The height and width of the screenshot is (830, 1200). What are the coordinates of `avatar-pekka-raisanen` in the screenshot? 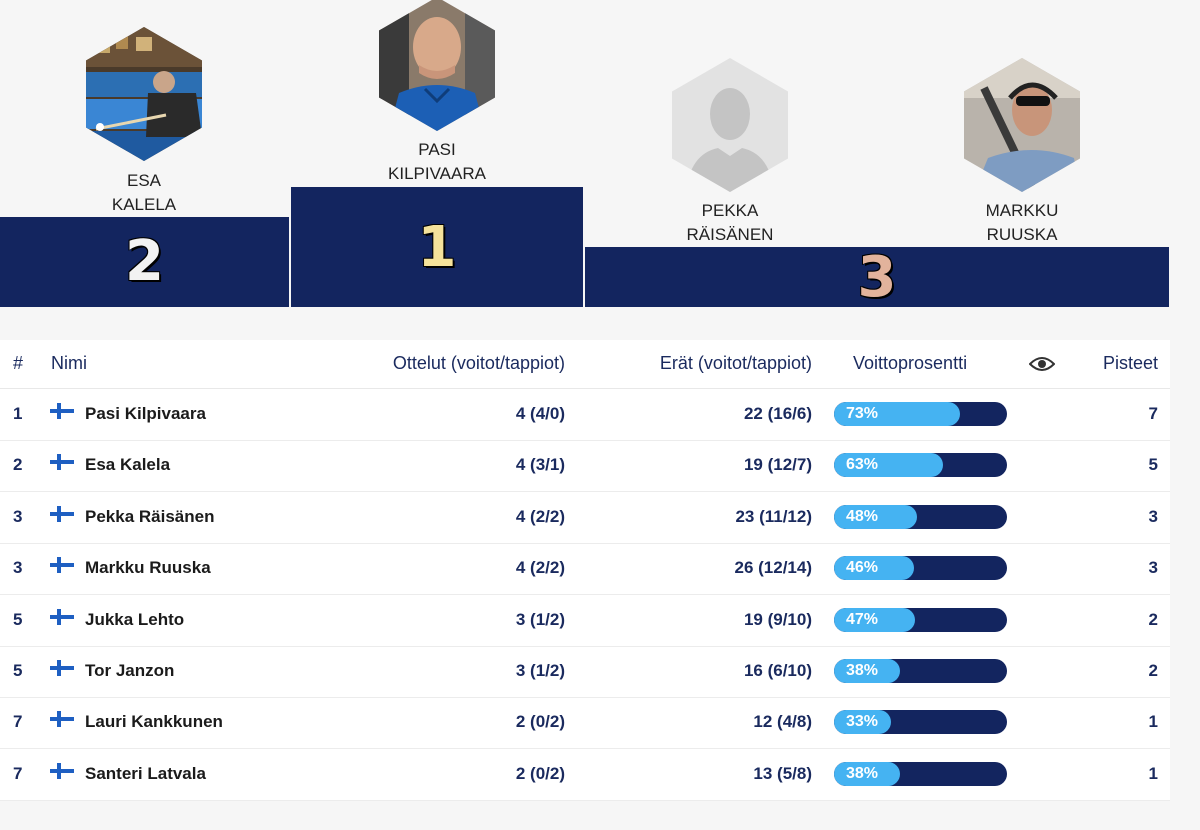 It's located at (730, 125).